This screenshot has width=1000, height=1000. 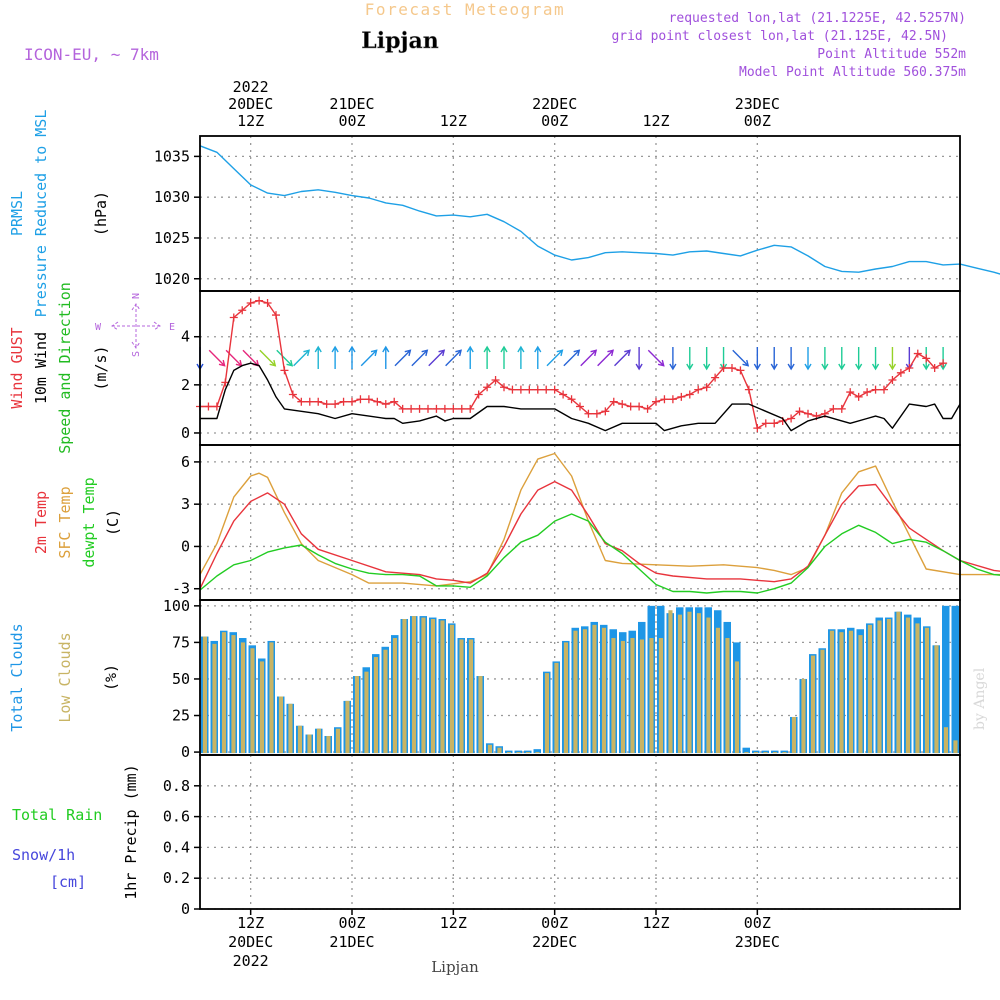 What do you see at coordinates (817, 18) in the screenshot?
I see `requested-coordinates: requested lon,lat (21.1225E, 42.5257N)` at bounding box center [817, 18].